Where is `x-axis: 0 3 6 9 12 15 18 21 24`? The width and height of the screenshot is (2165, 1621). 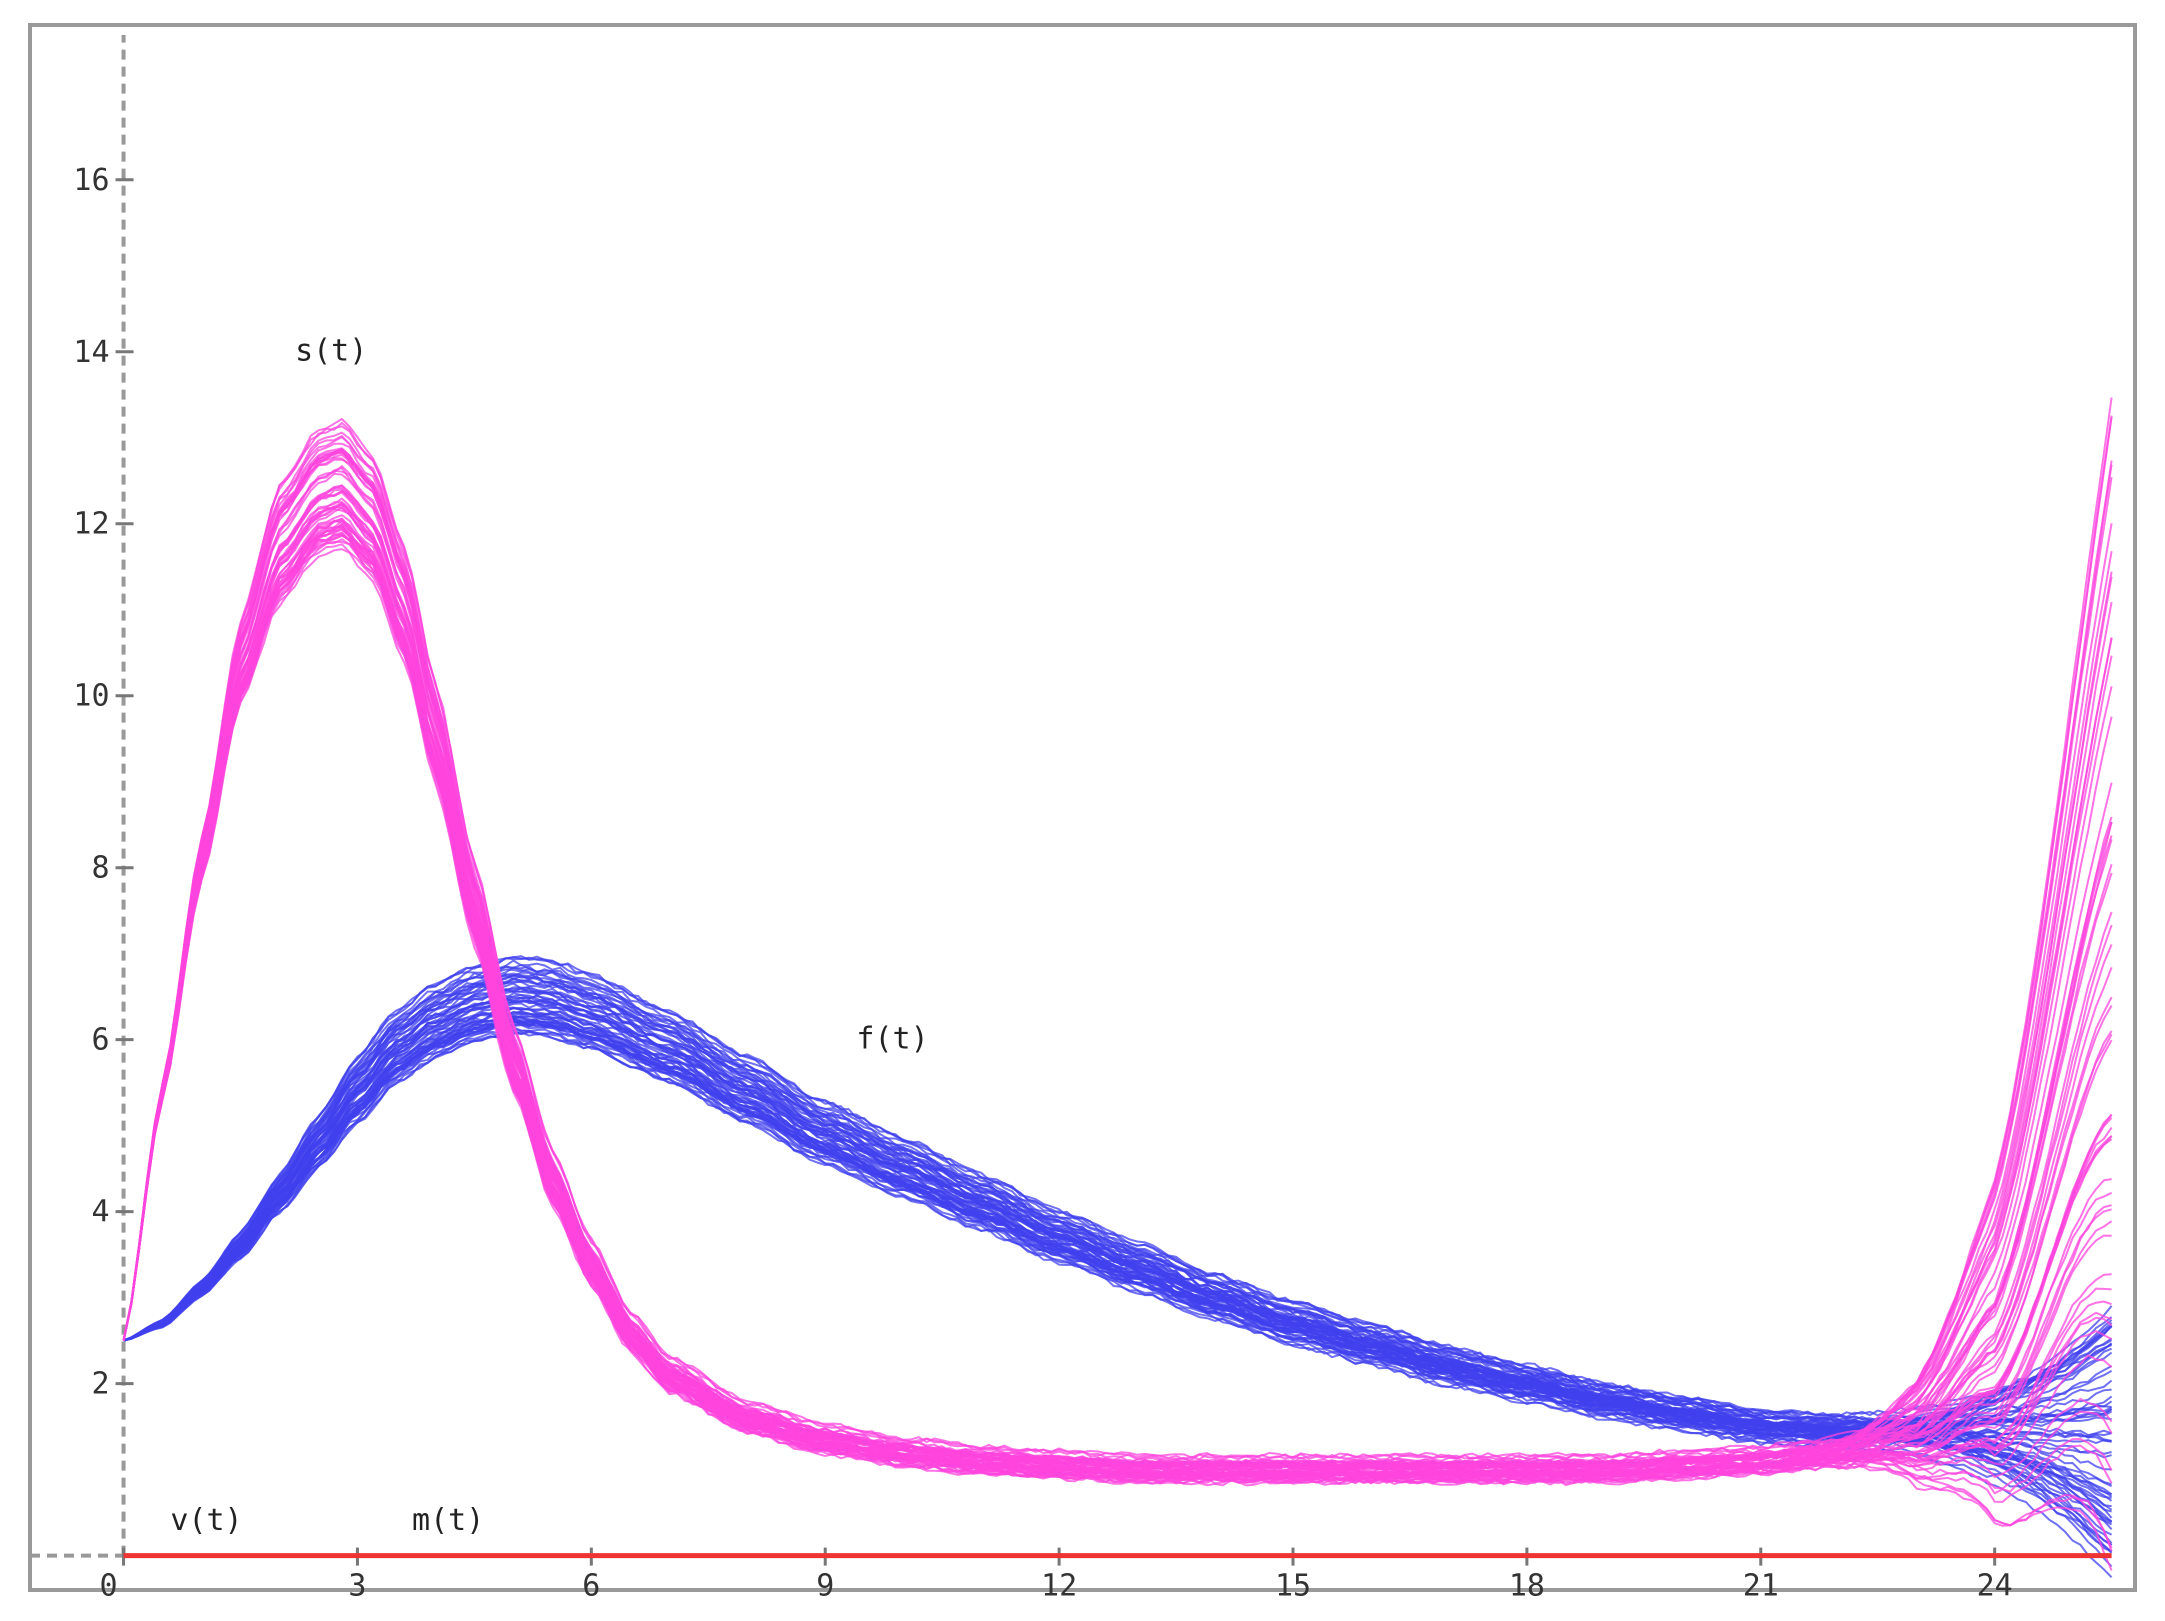 x-axis: 0 3 6 9 12 15 18 21 24 is located at coordinates (1021, 1575).